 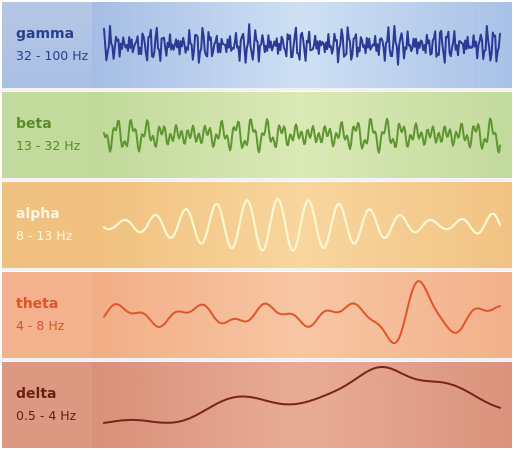 I want to click on delta-wave-line, so click(x=302, y=395).